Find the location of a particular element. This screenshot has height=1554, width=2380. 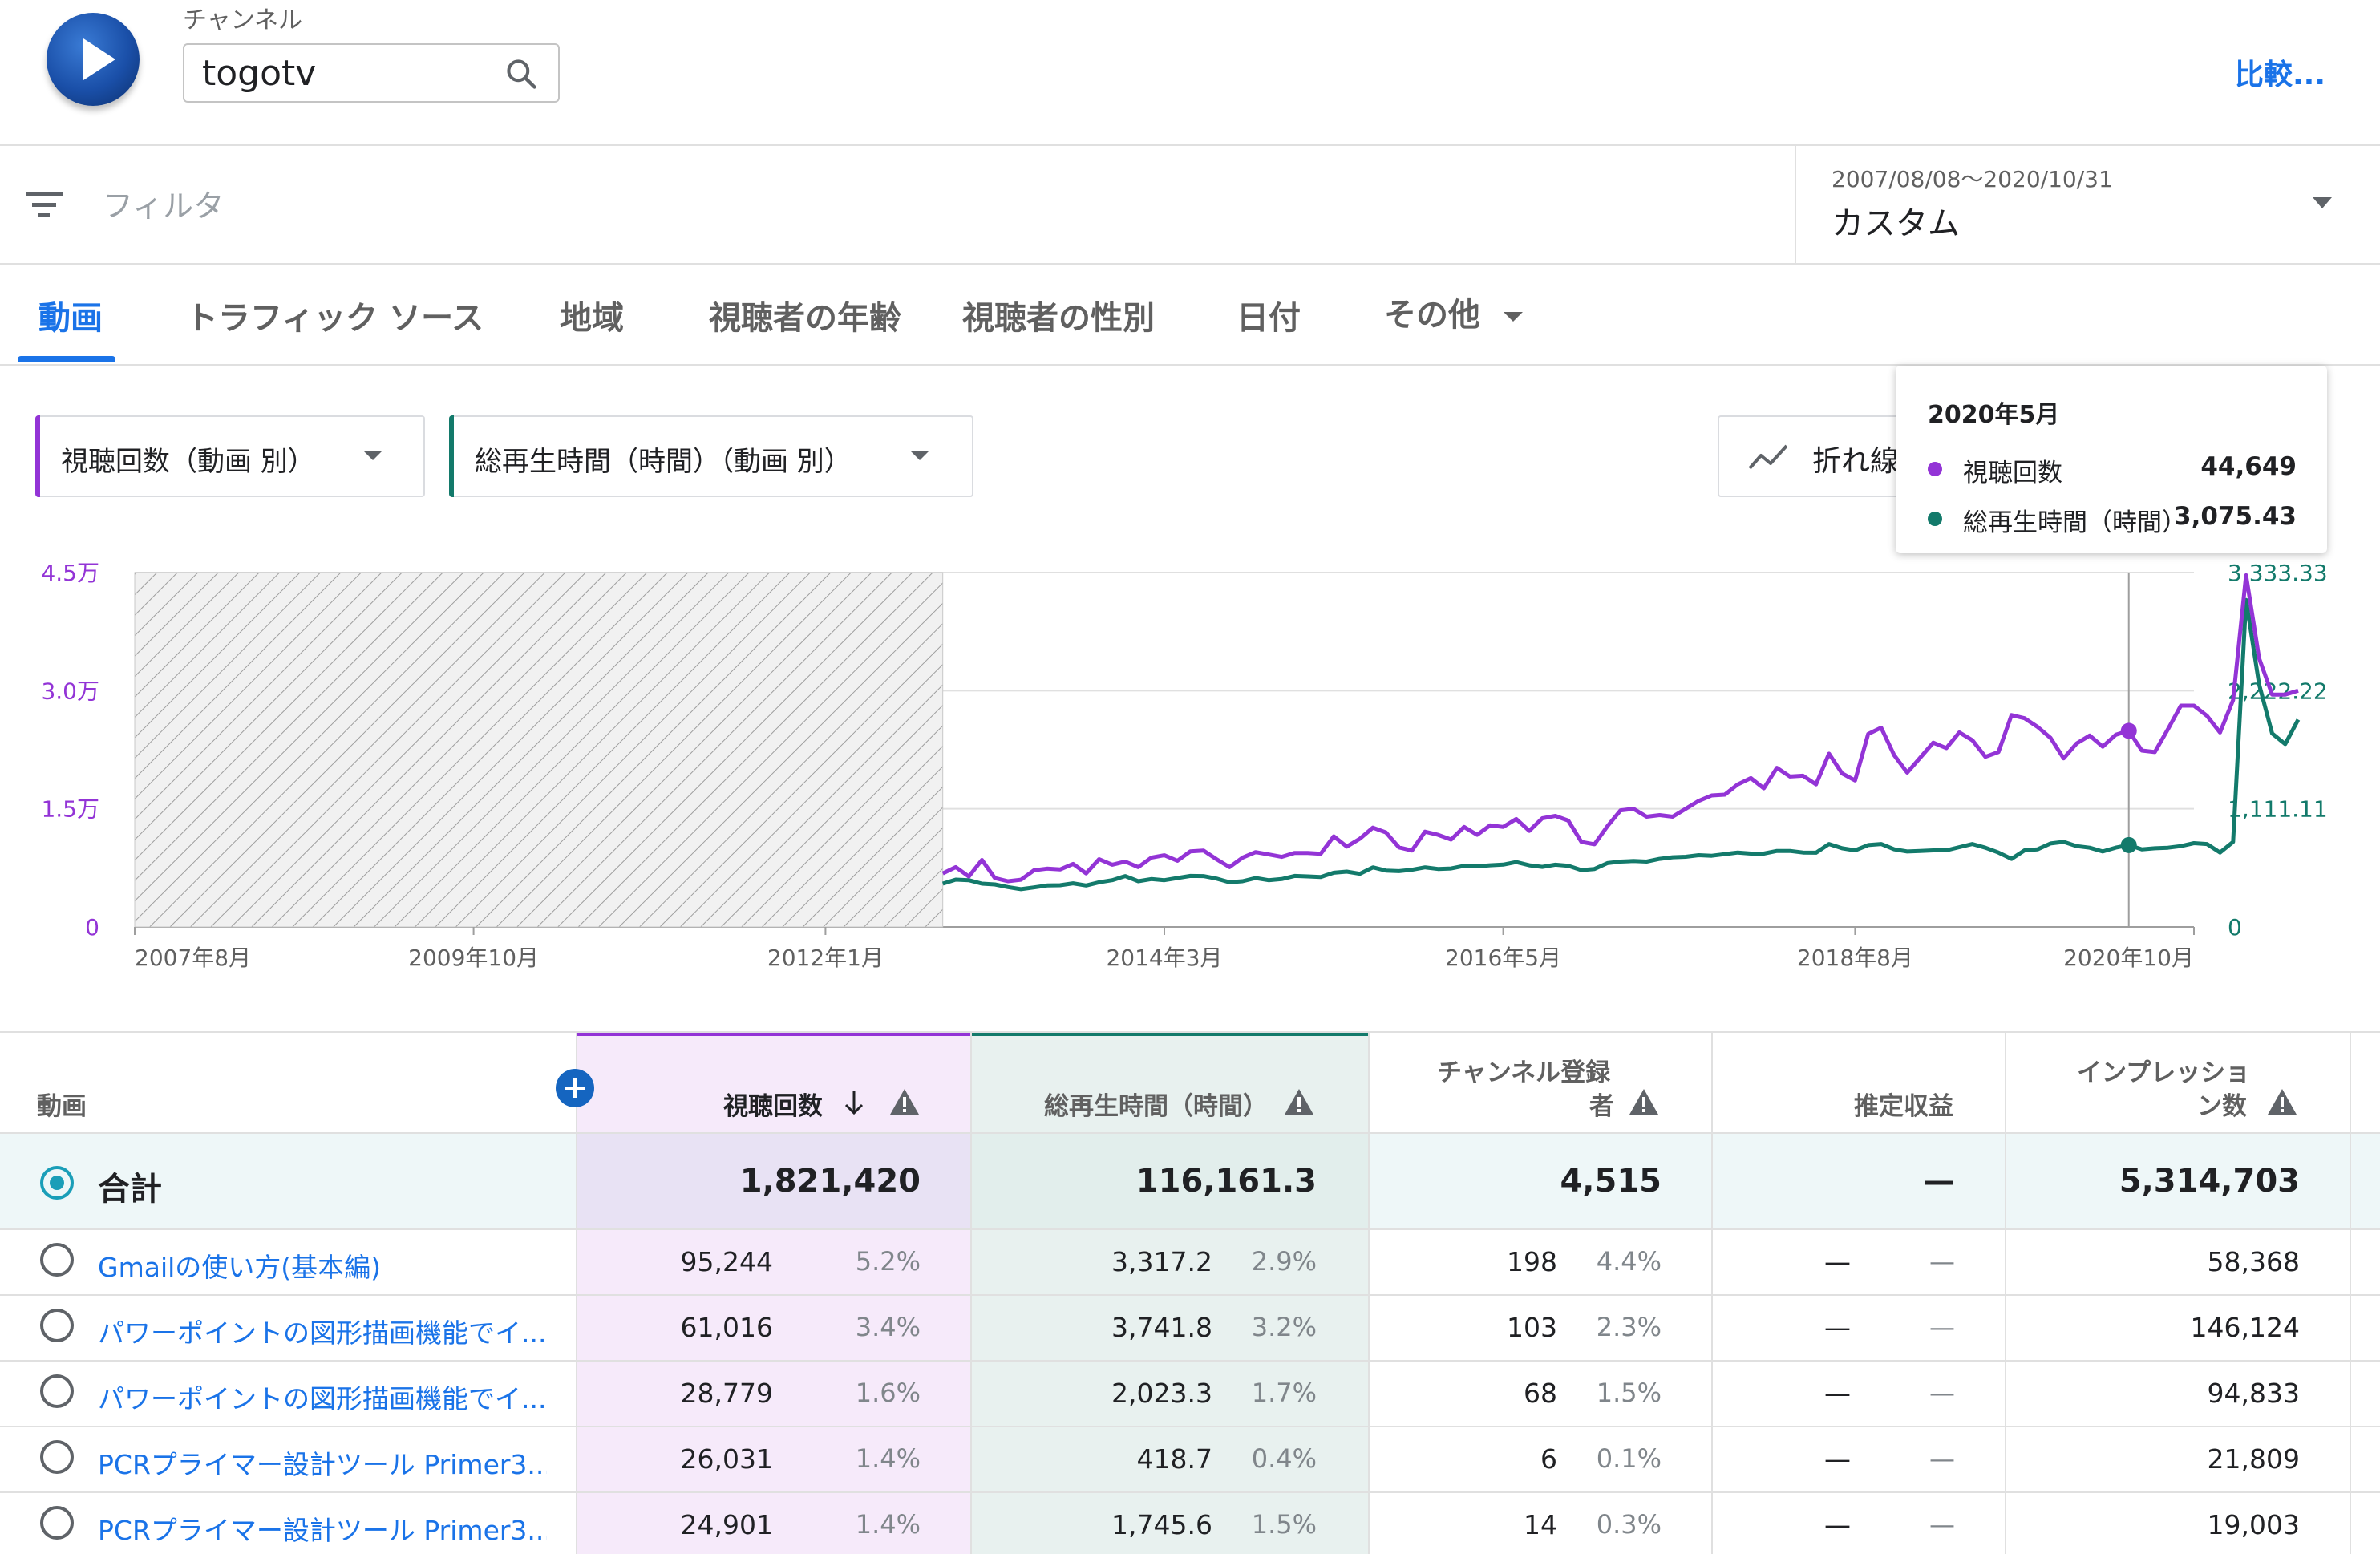

header-revenue: 推定収益 is located at coordinates (1904, 1106).